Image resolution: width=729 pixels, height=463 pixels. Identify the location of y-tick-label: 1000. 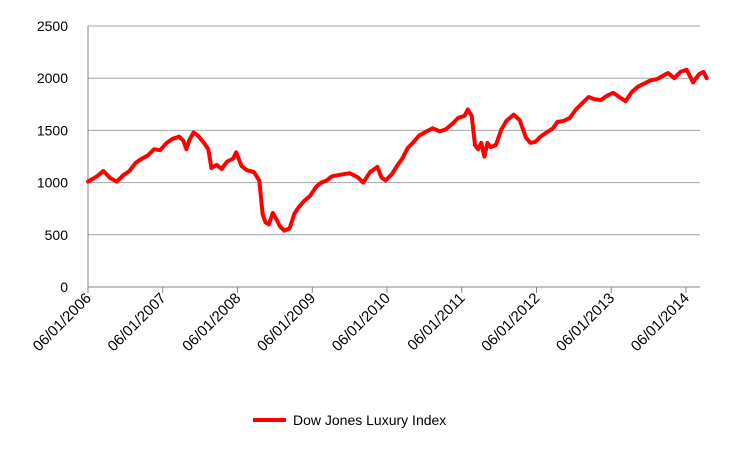
(52, 183).